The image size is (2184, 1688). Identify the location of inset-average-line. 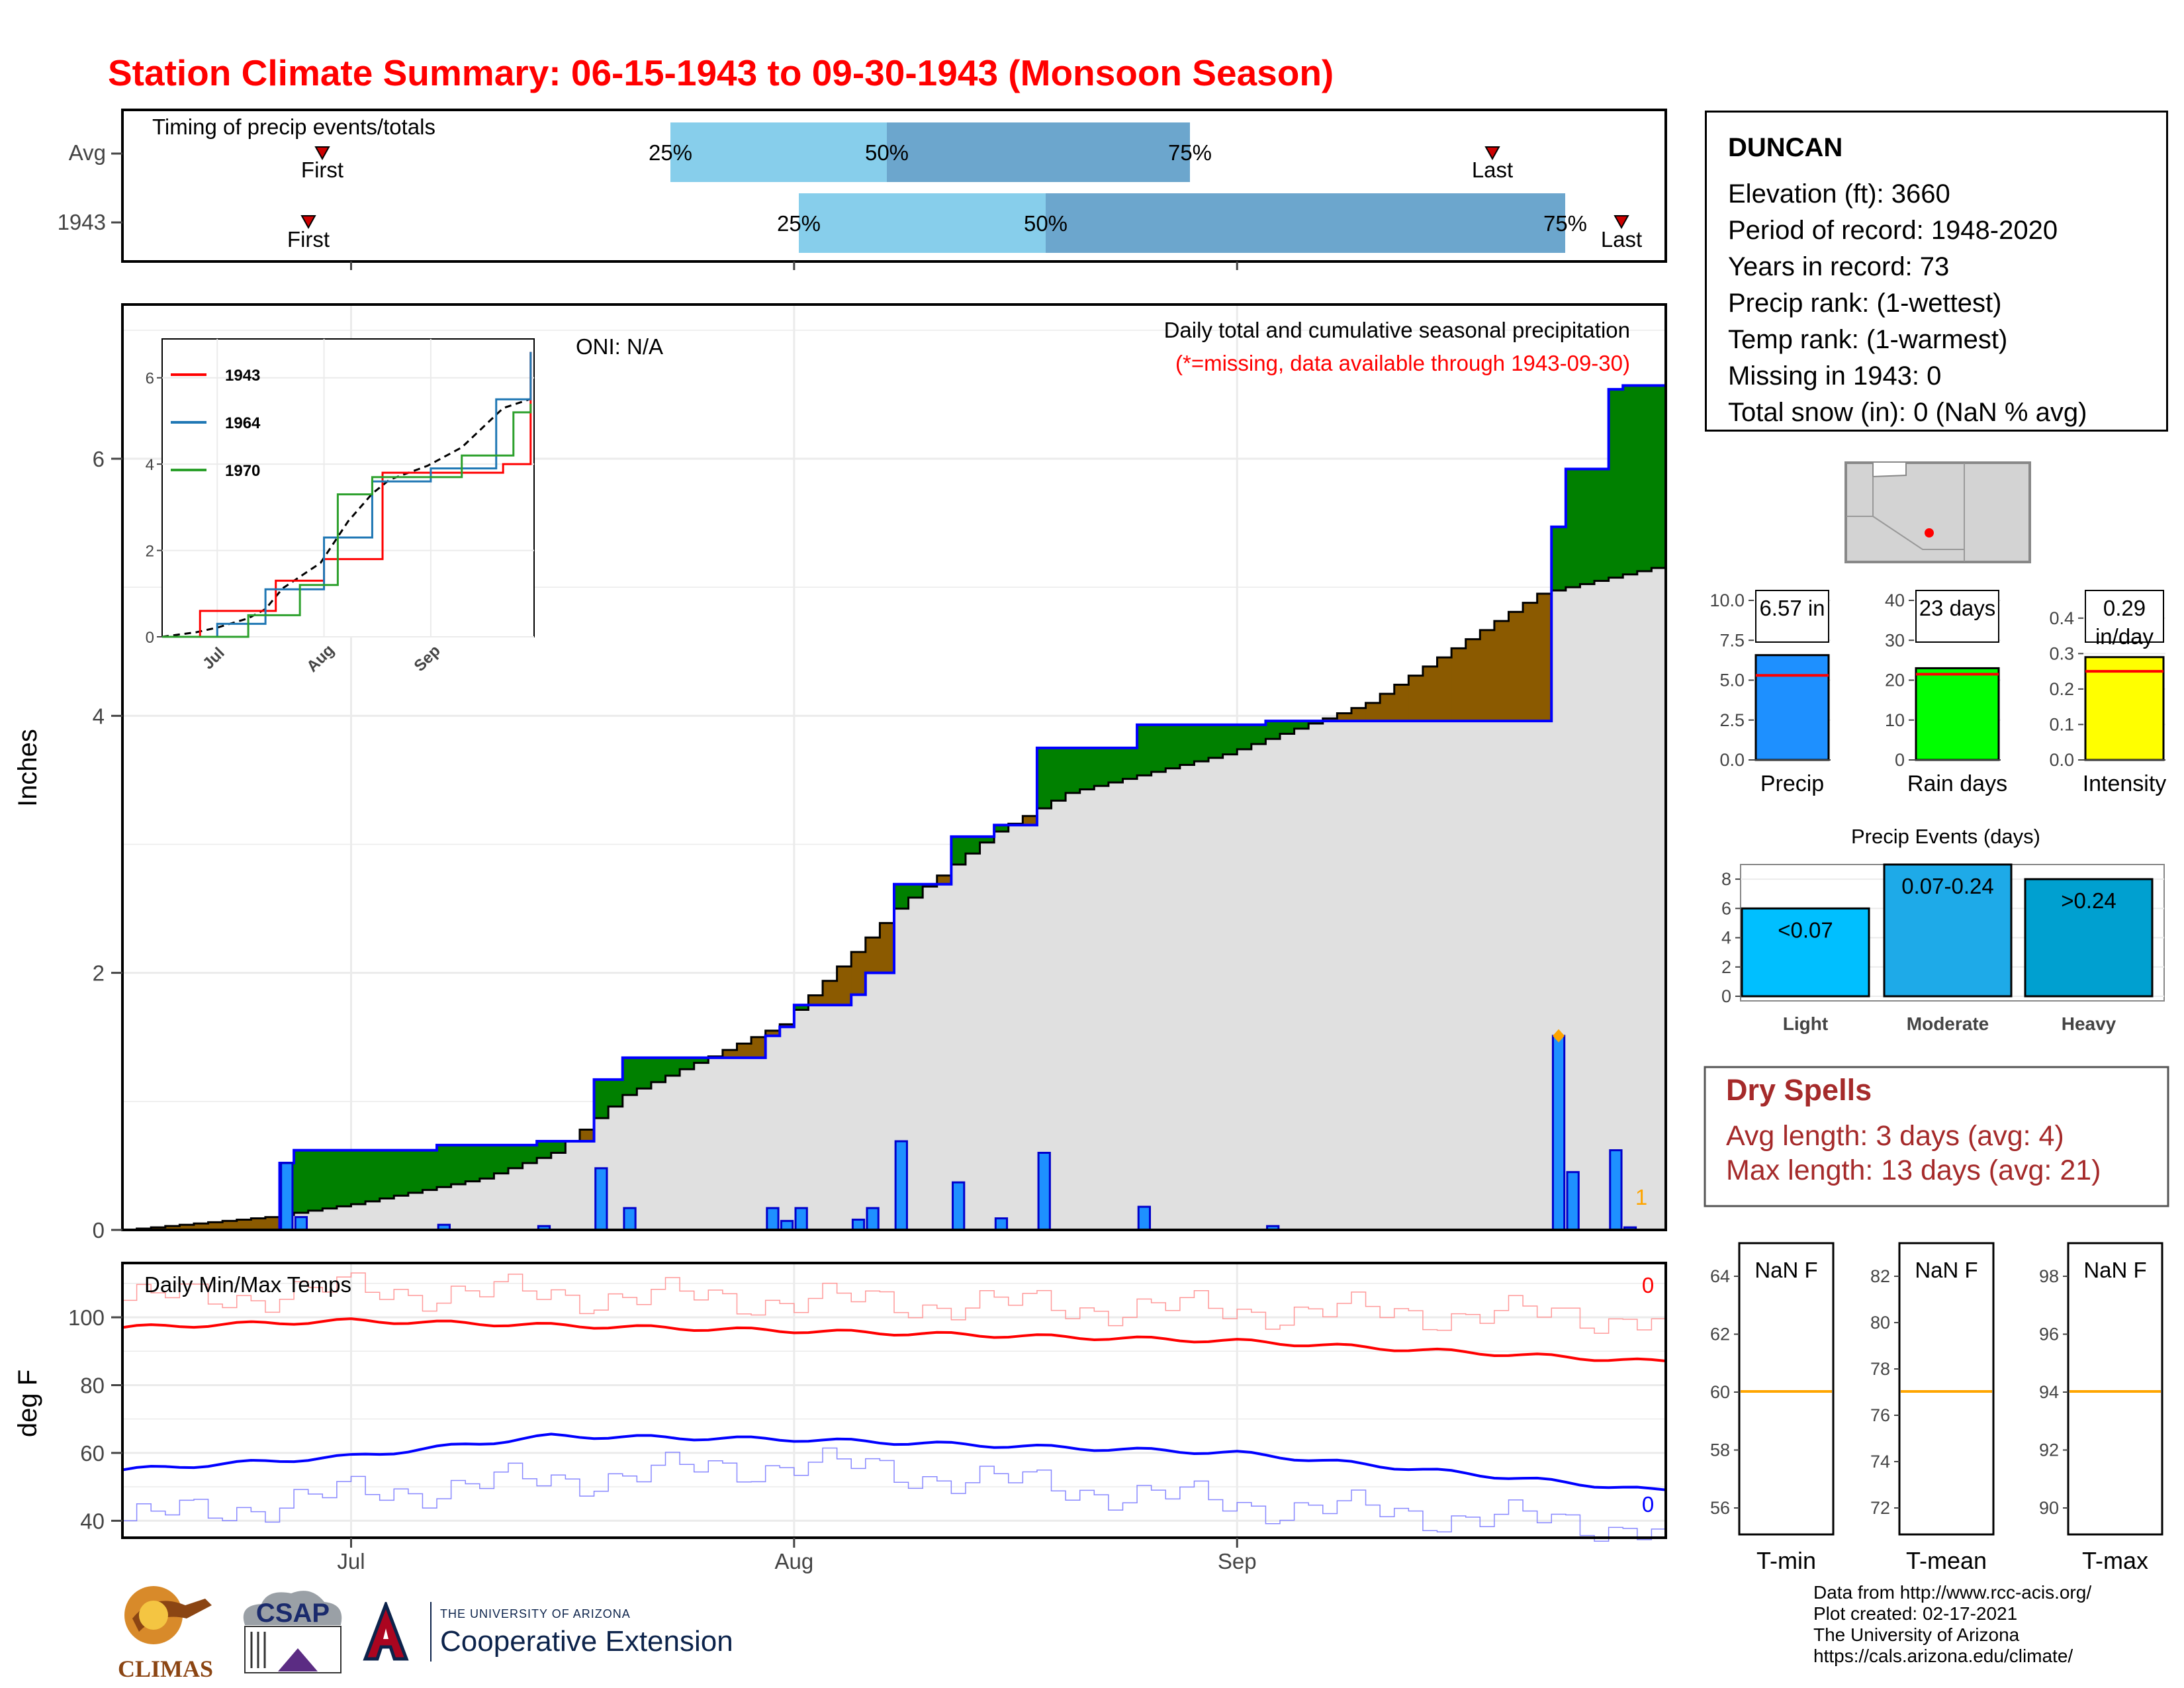
(346, 518).